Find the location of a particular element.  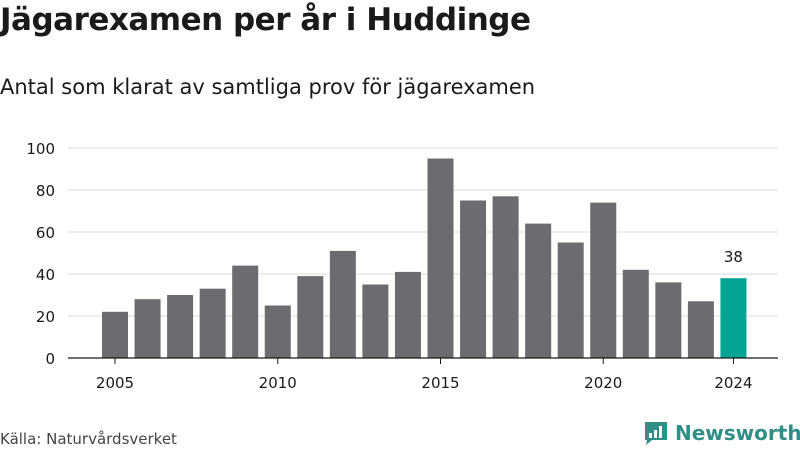

x-tick-label: 2024 is located at coordinates (733, 383).